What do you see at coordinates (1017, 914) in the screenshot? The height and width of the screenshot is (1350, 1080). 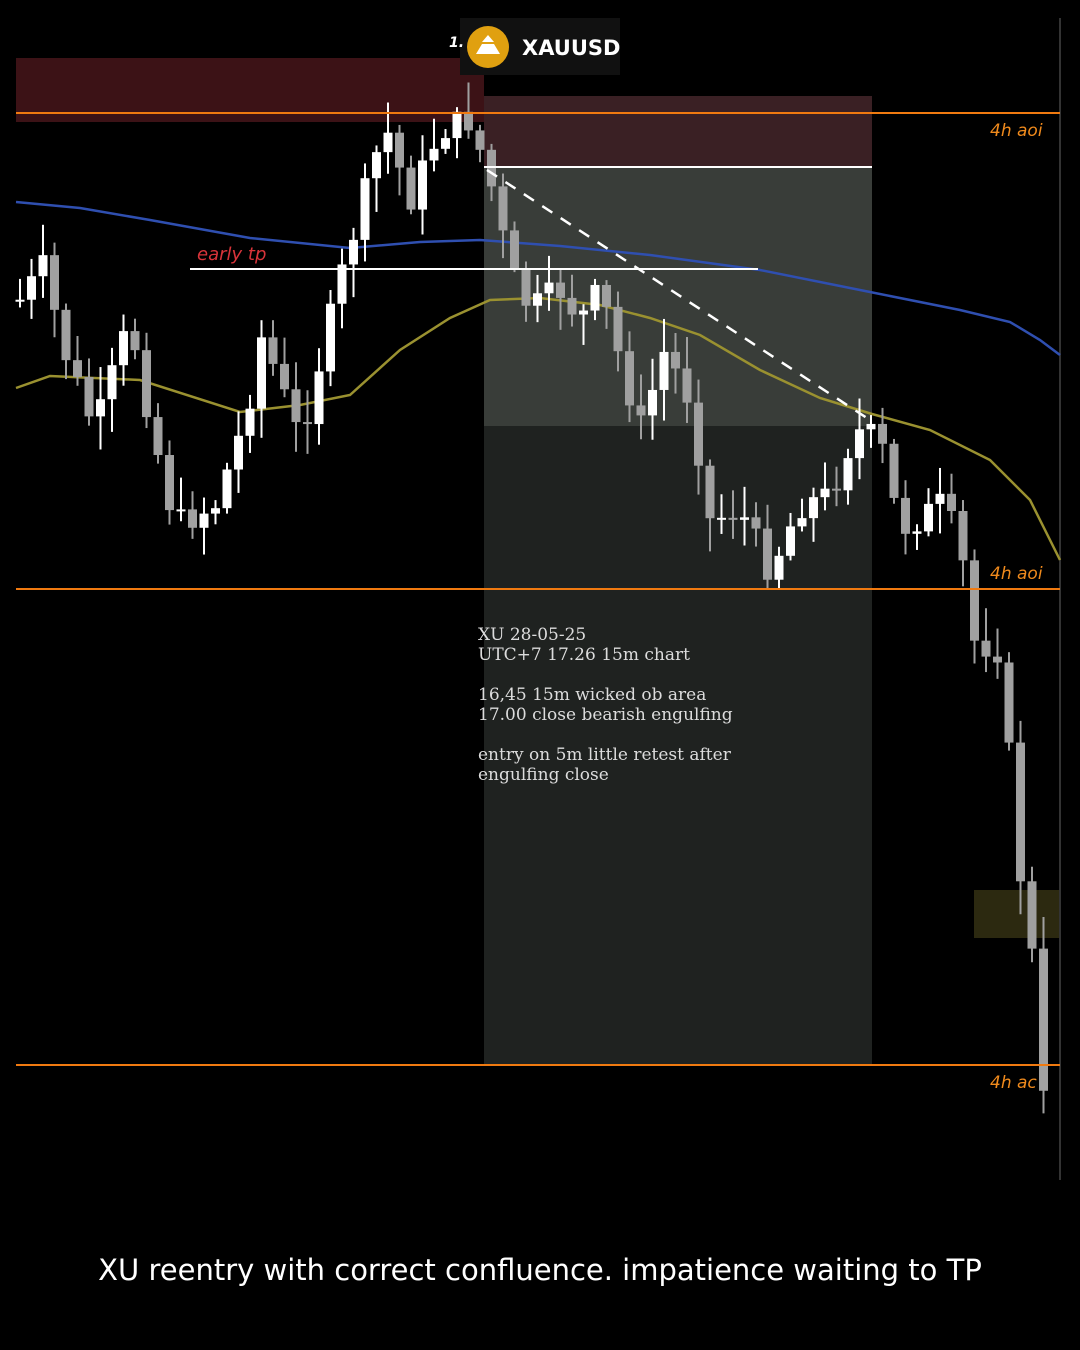 I see `fvg-zone` at bounding box center [1017, 914].